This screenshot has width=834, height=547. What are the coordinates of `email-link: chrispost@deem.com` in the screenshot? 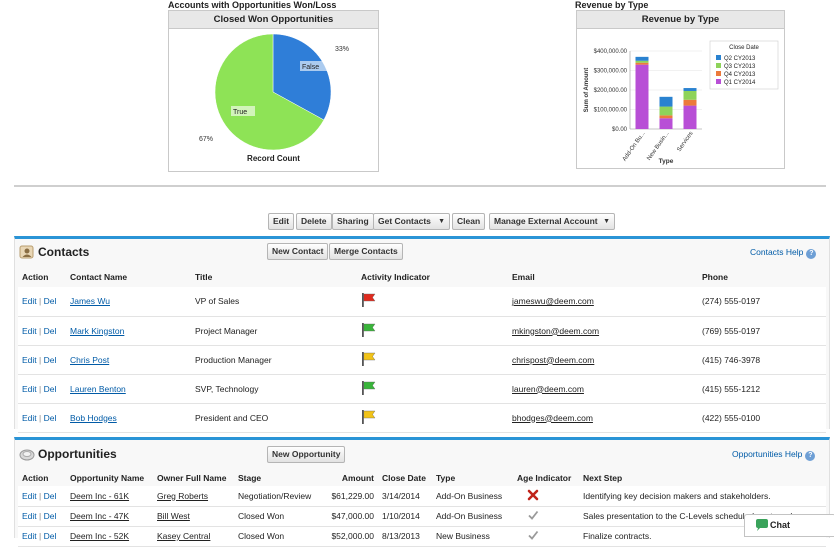 It's located at (553, 359).